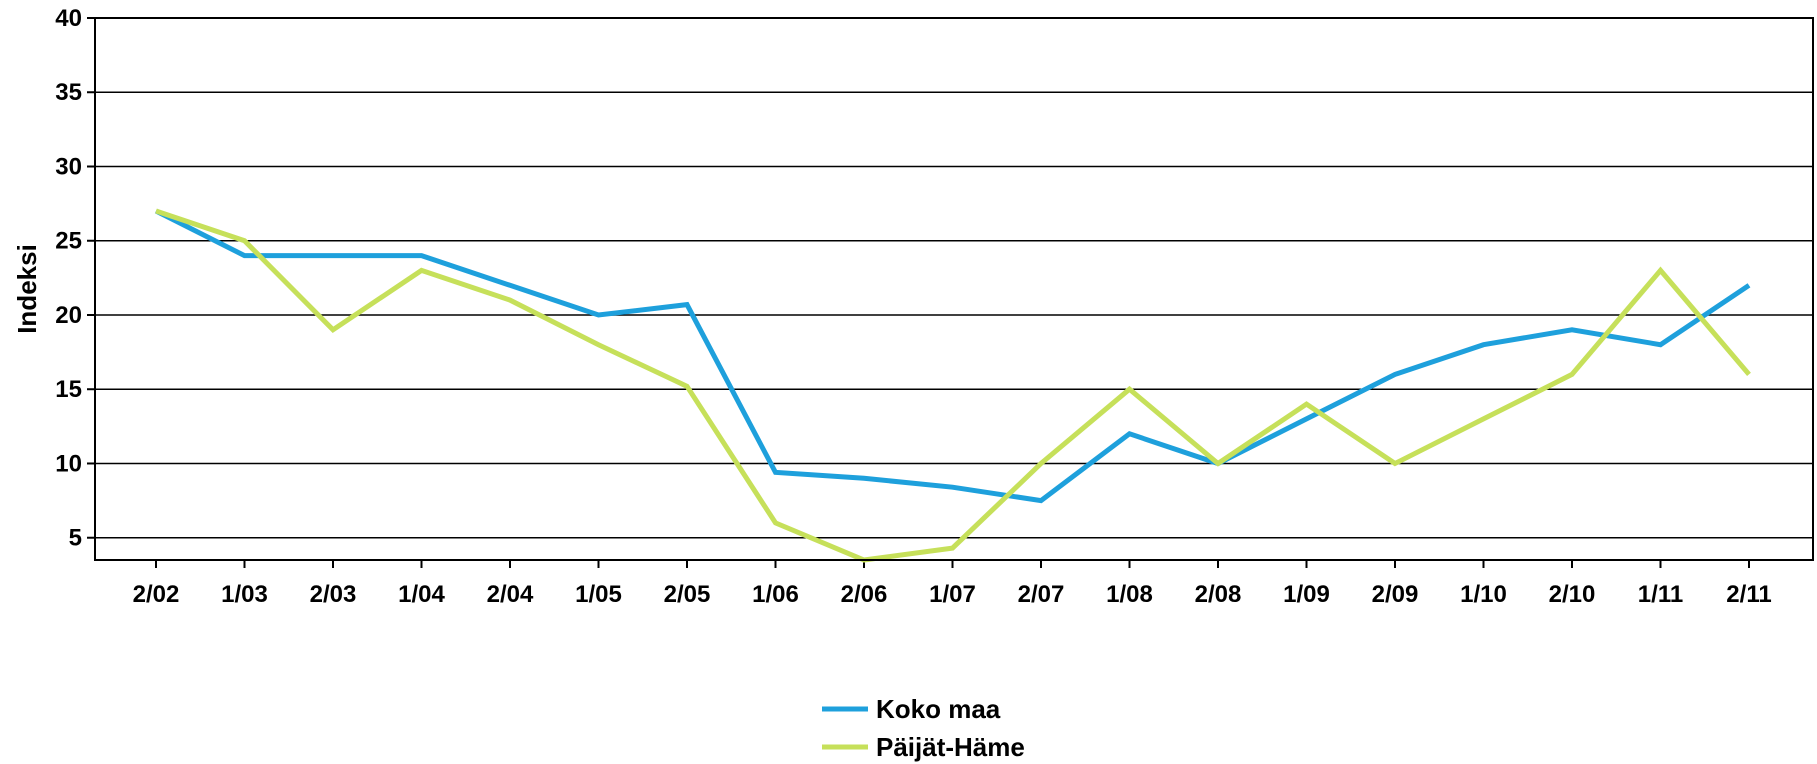 The image size is (1817, 764). What do you see at coordinates (333, 594) in the screenshot?
I see `x-tick-label: 2/03` at bounding box center [333, 594].